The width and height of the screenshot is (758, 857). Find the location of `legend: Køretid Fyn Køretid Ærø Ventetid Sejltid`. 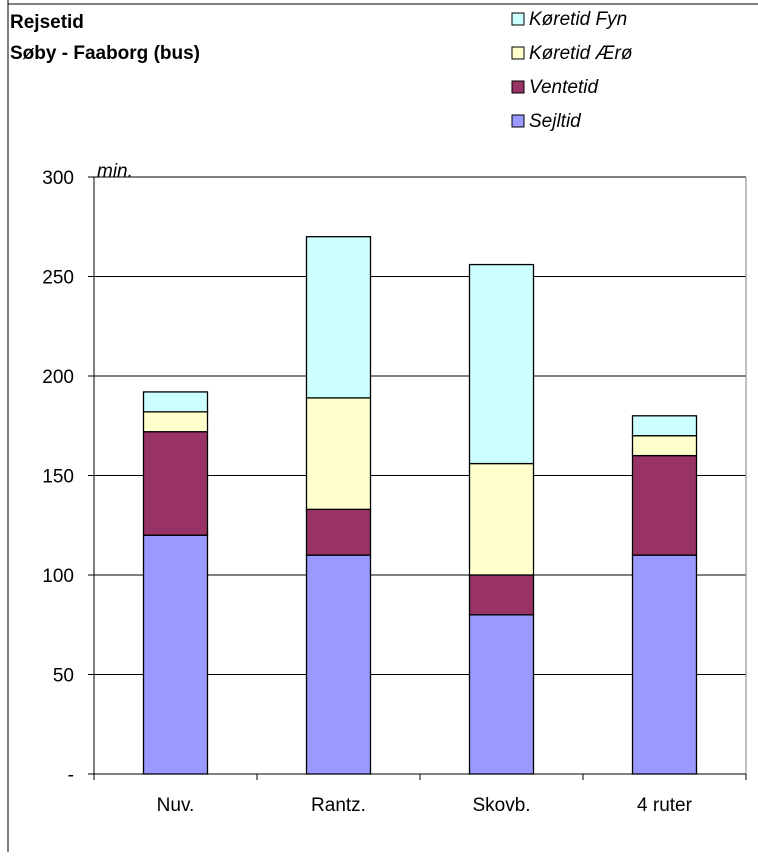

legend: Køretid Fyn Køretid Ærø Ventetid Sejltid is located at coordinates (572, 70).